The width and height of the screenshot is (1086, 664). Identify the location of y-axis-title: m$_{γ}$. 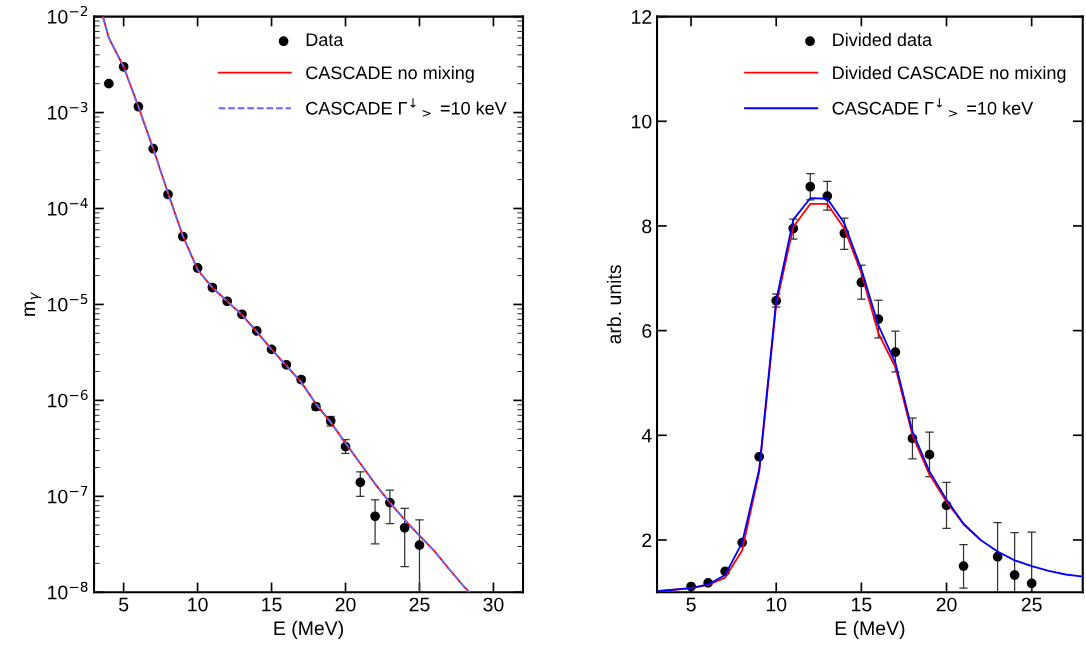
(32, 303).